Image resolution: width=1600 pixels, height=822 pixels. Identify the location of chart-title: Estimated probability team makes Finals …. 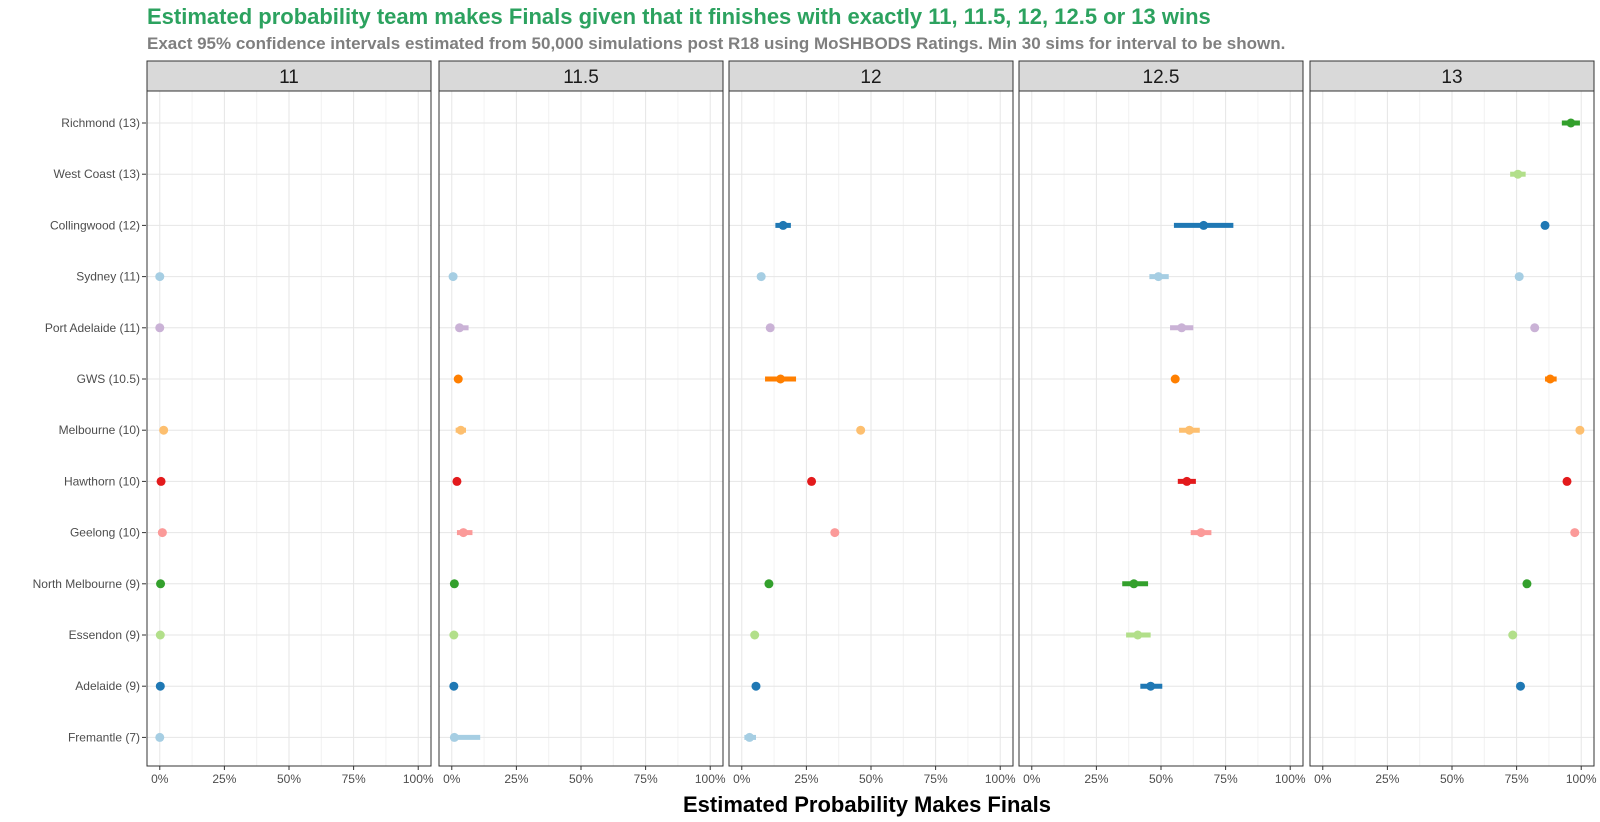
(679, 16).